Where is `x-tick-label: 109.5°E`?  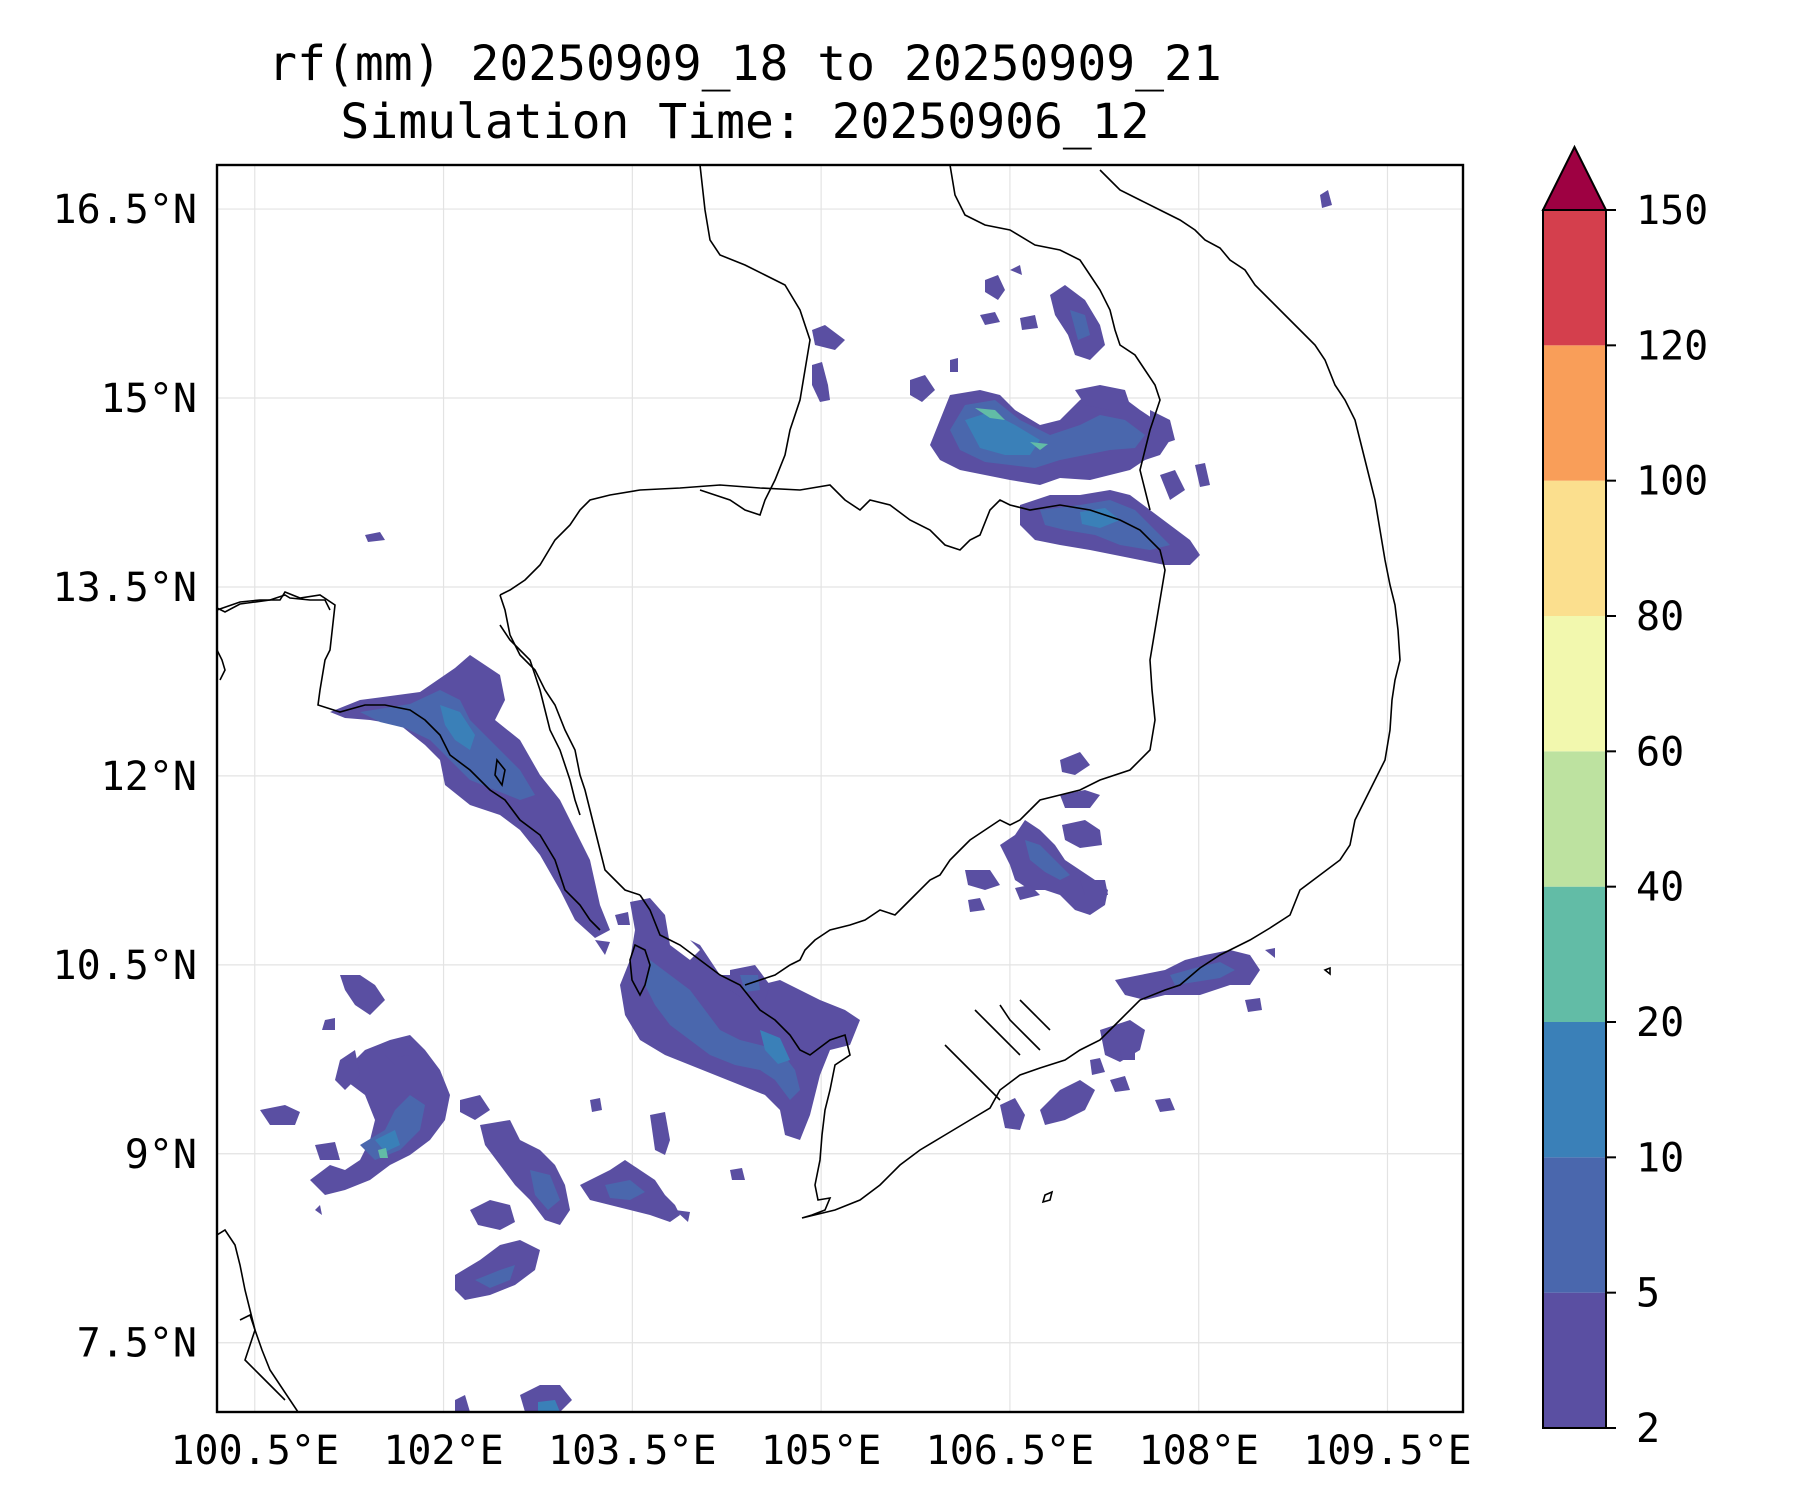 x-tick-label: 109.5°E is located at coordinates (1387, 1451).